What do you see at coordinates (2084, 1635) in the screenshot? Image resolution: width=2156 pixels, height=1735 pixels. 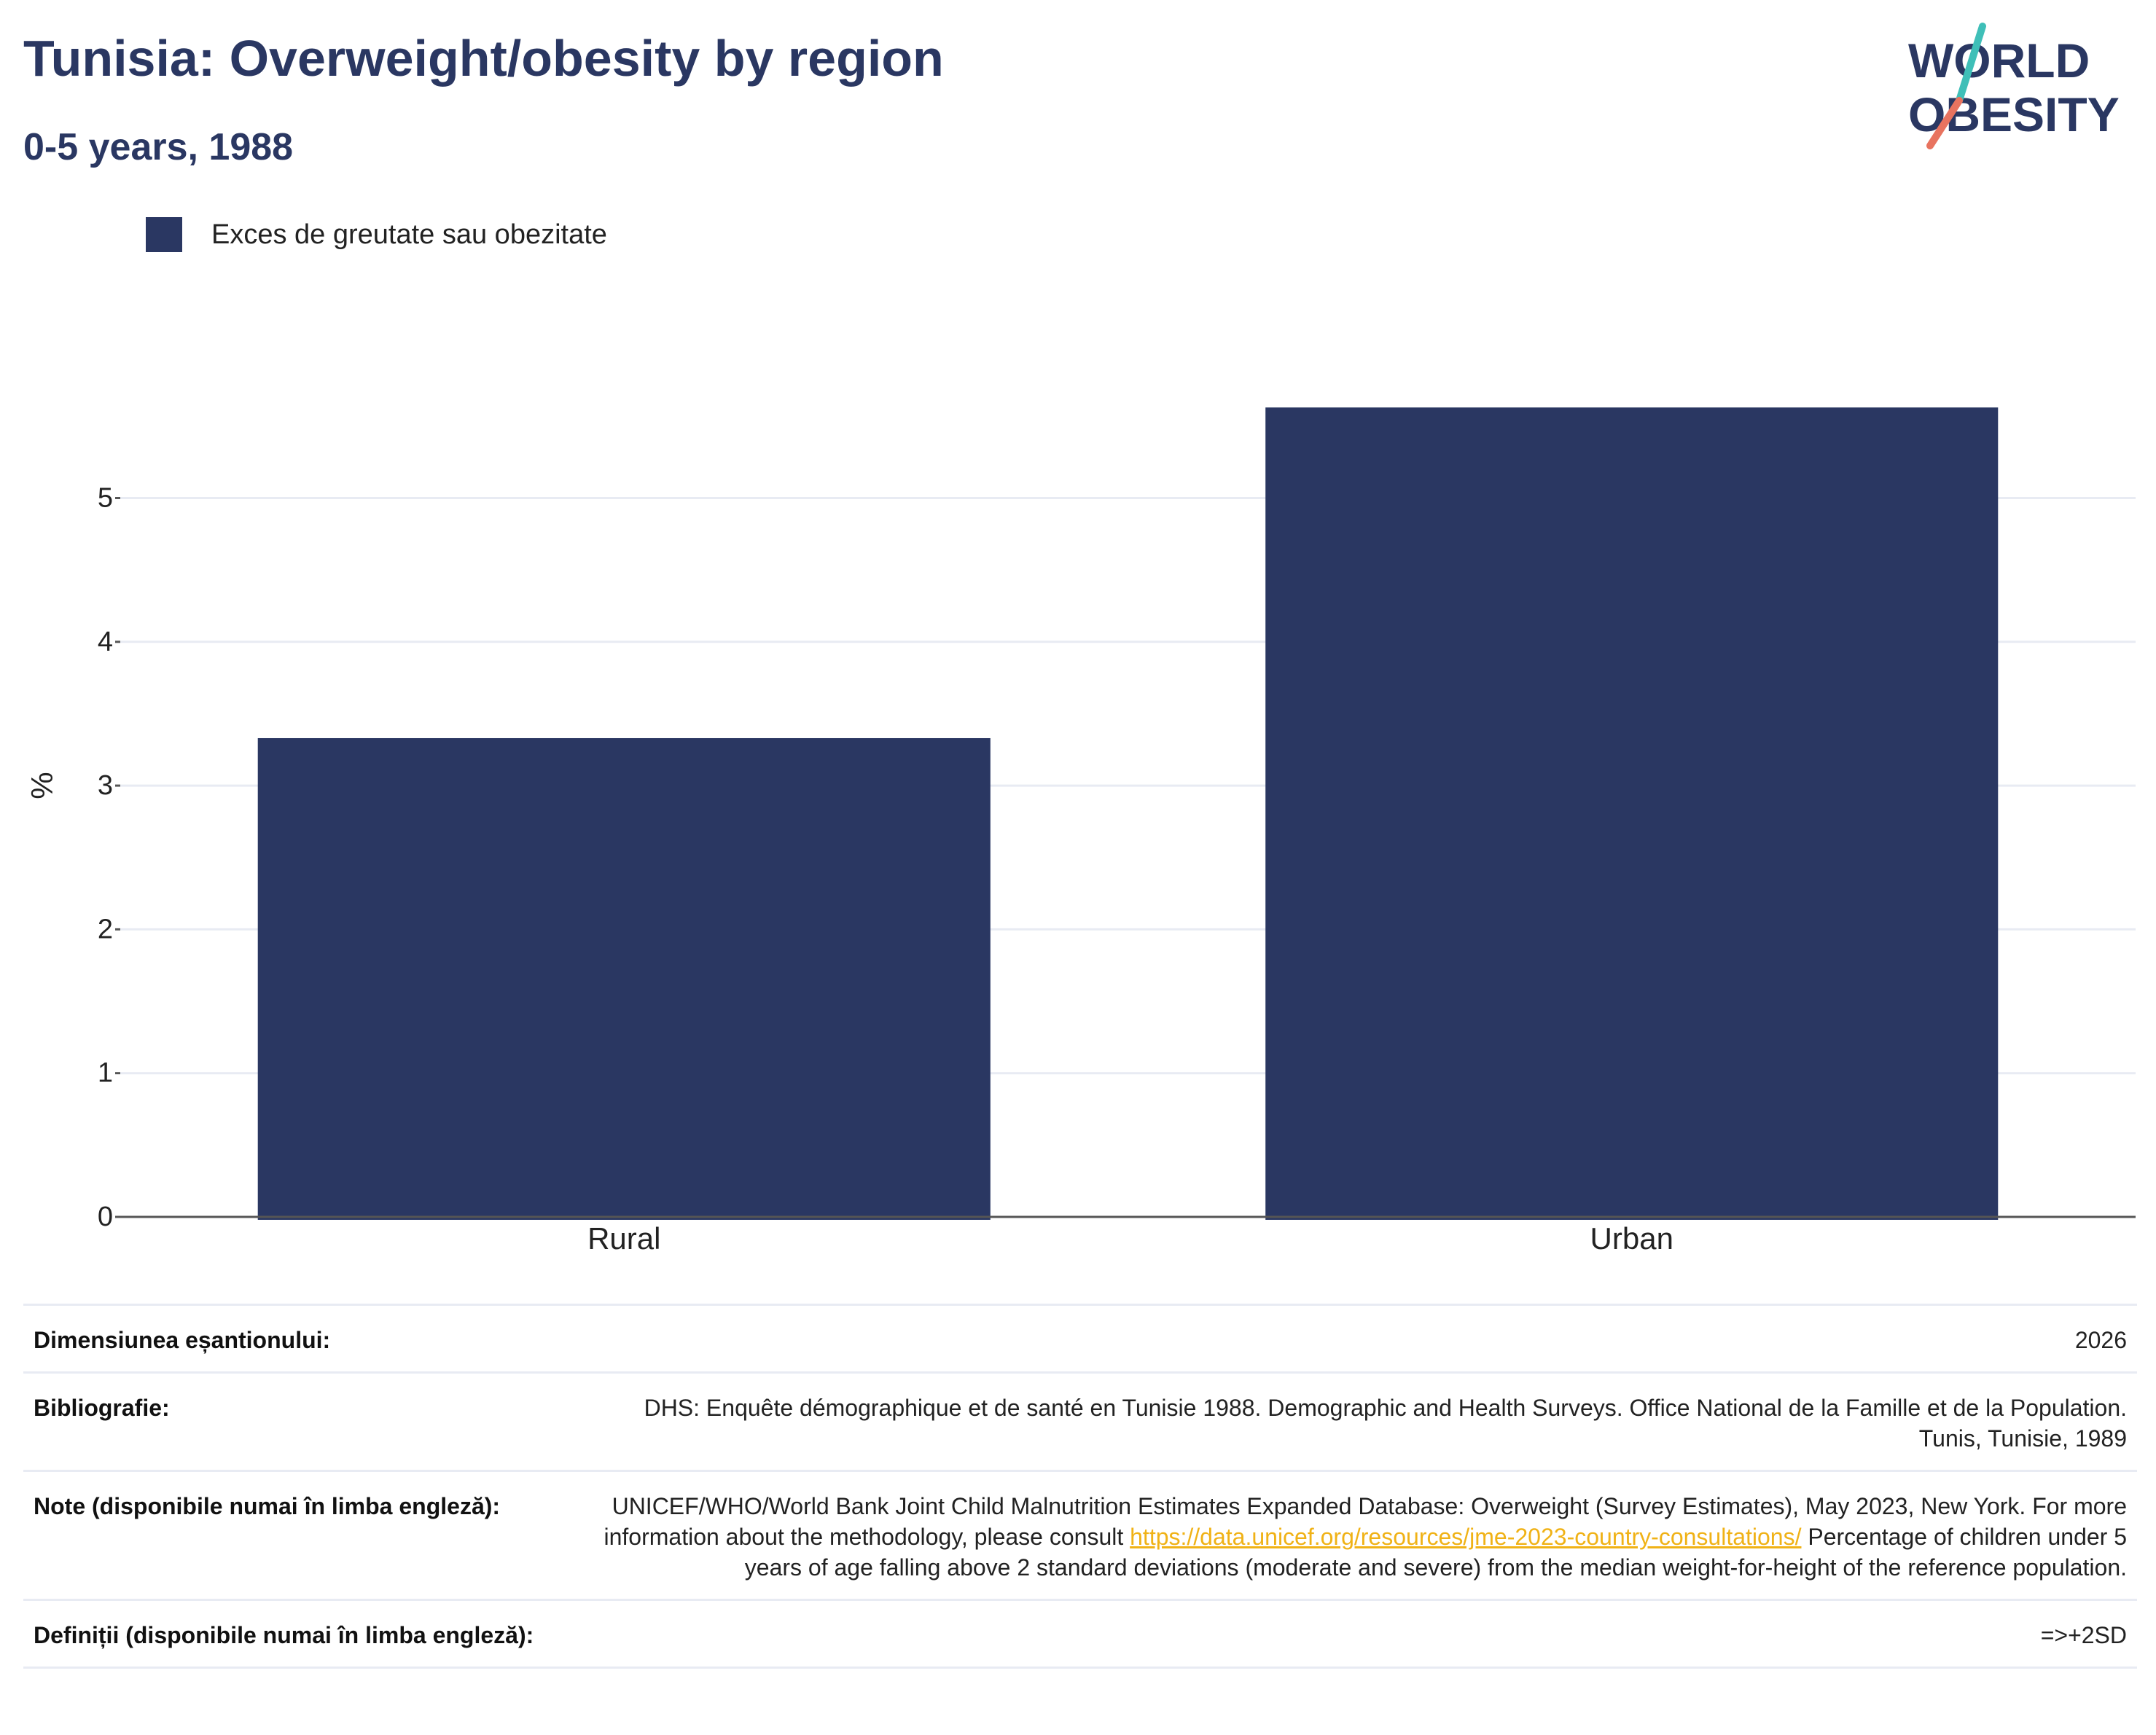 I see `definitions-value: =>+2SD` at bounding box center [2084, 1635].